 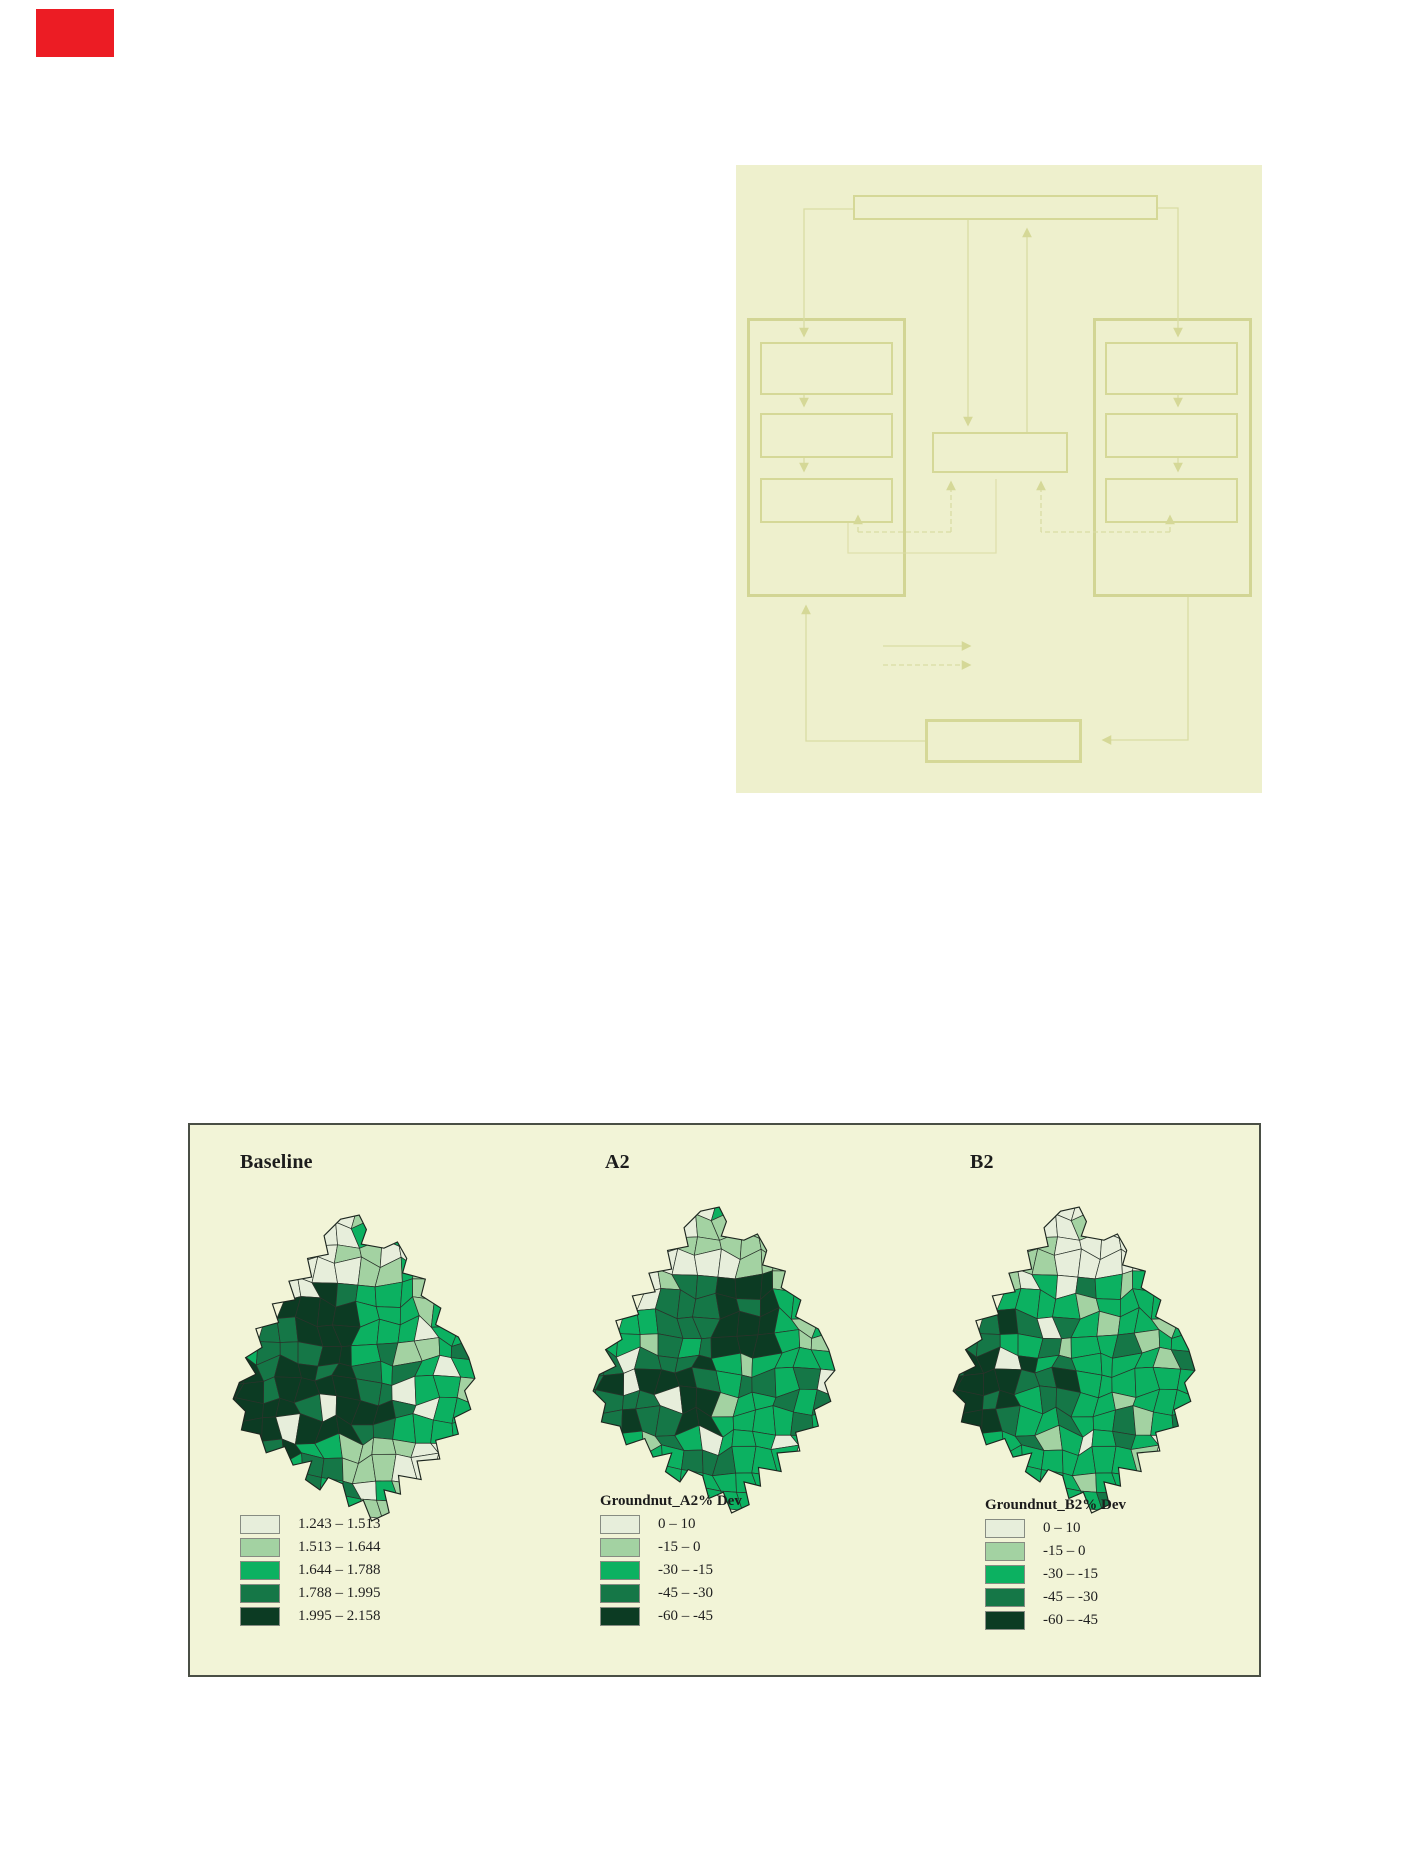 What do you see at coordinates (354, 1368) in the screenshot?
I see `choropleth-map-baseline` at bounding box center [354, 1368].